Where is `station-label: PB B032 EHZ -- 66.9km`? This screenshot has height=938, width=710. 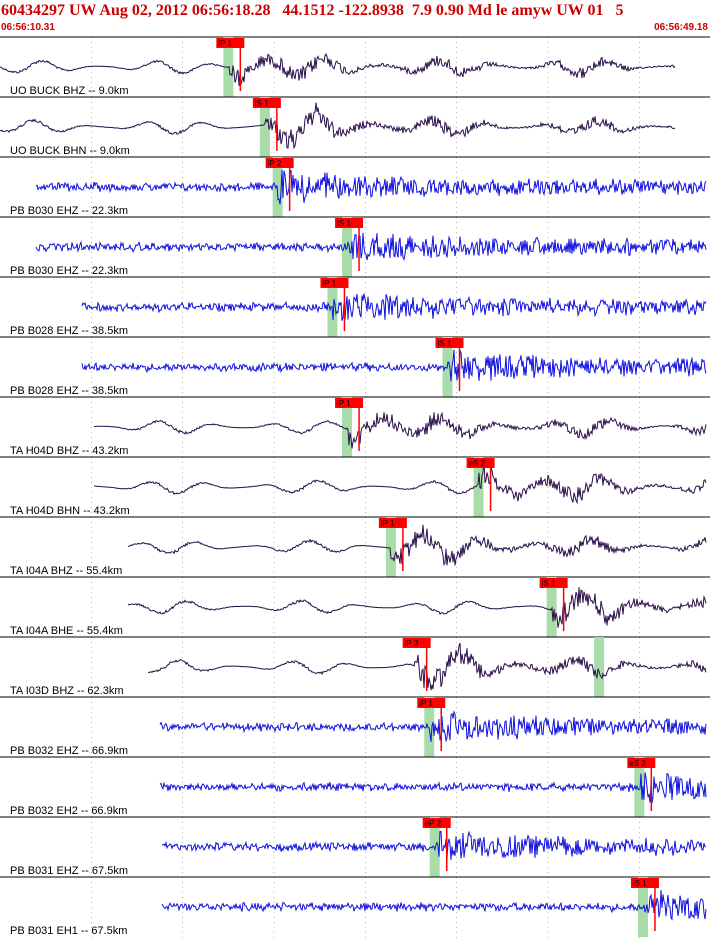
station-label: PB B032 EHZ -- 66.9km is located at coordinates (69, 751).